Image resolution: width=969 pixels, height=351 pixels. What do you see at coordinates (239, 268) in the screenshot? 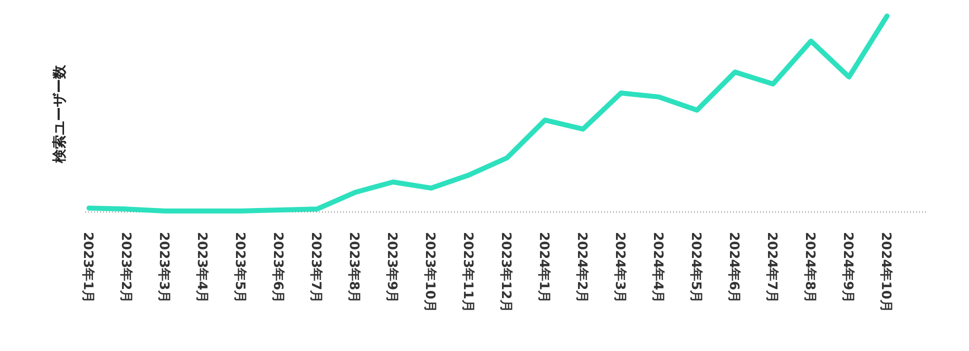
I see `x-tick-label: 2023年5月` at bounding box center [239, 268].